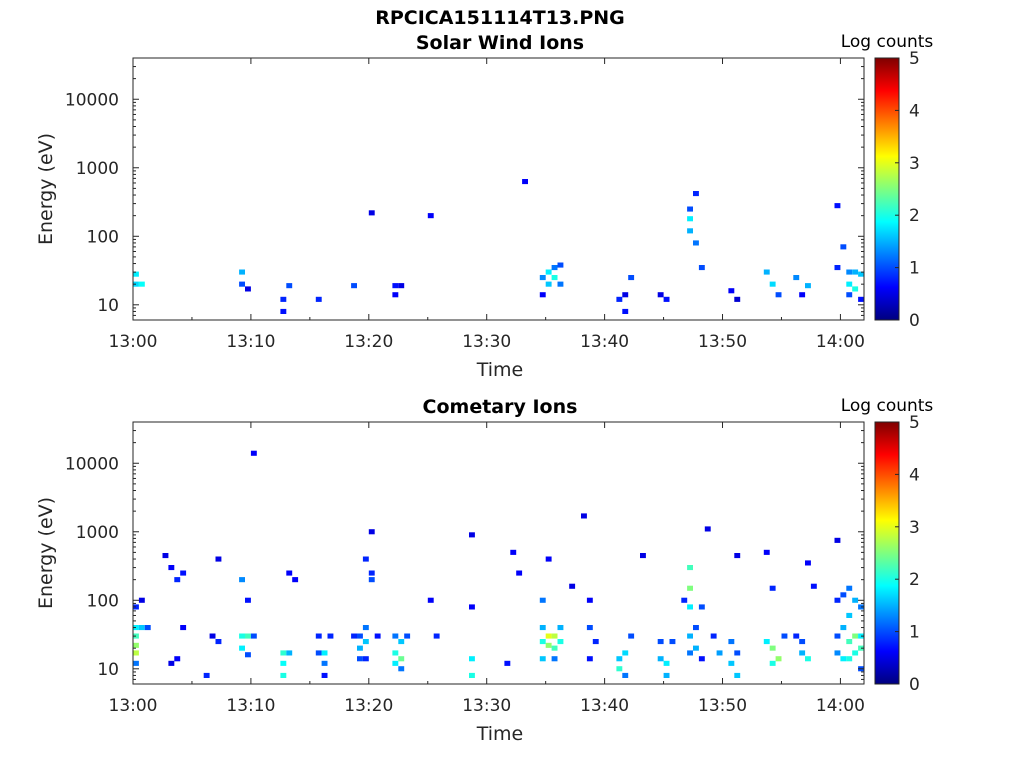  I want to click on colorbar-tick-label: 5, so click(914, 59).